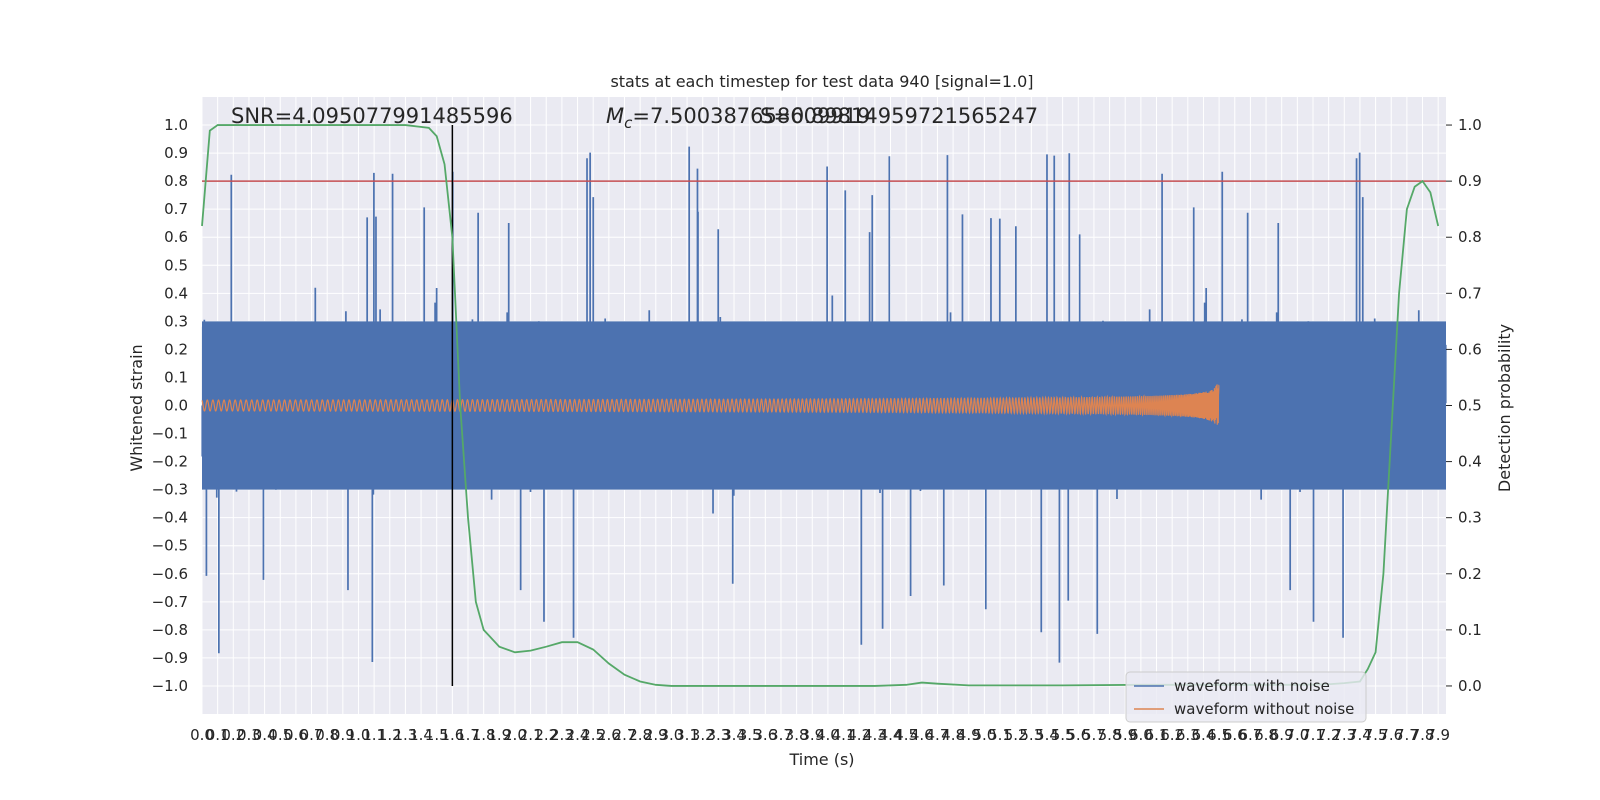 The image size is (1600, 800). Describe the element at coordinates (640, 735) in the screenshot. I see `x-tick-label: 2.8` at that location.